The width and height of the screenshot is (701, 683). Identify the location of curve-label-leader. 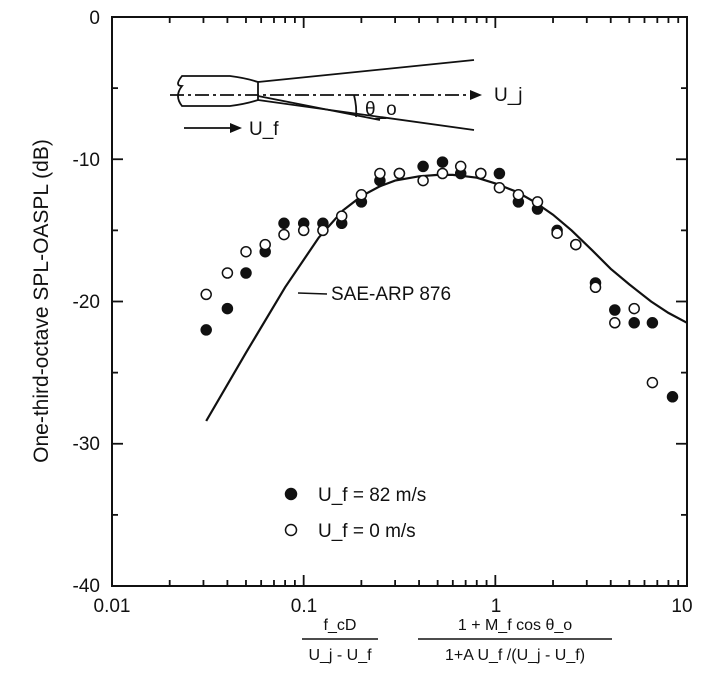
(312, 293).